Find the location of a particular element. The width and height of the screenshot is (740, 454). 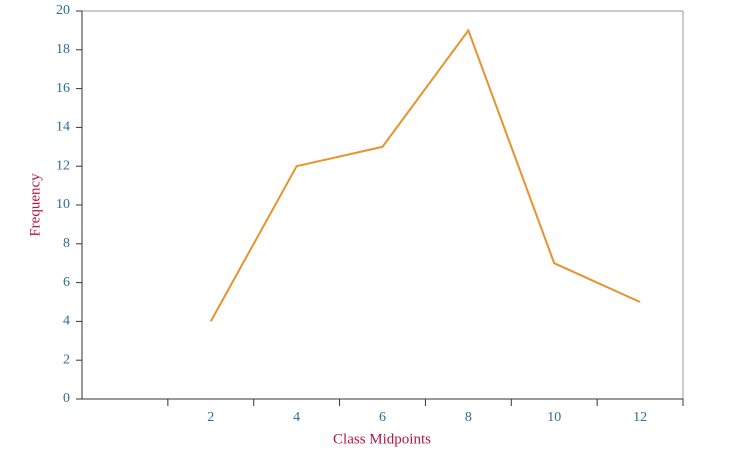

x-tick-label: 6 is located at coordinates (382, 417).